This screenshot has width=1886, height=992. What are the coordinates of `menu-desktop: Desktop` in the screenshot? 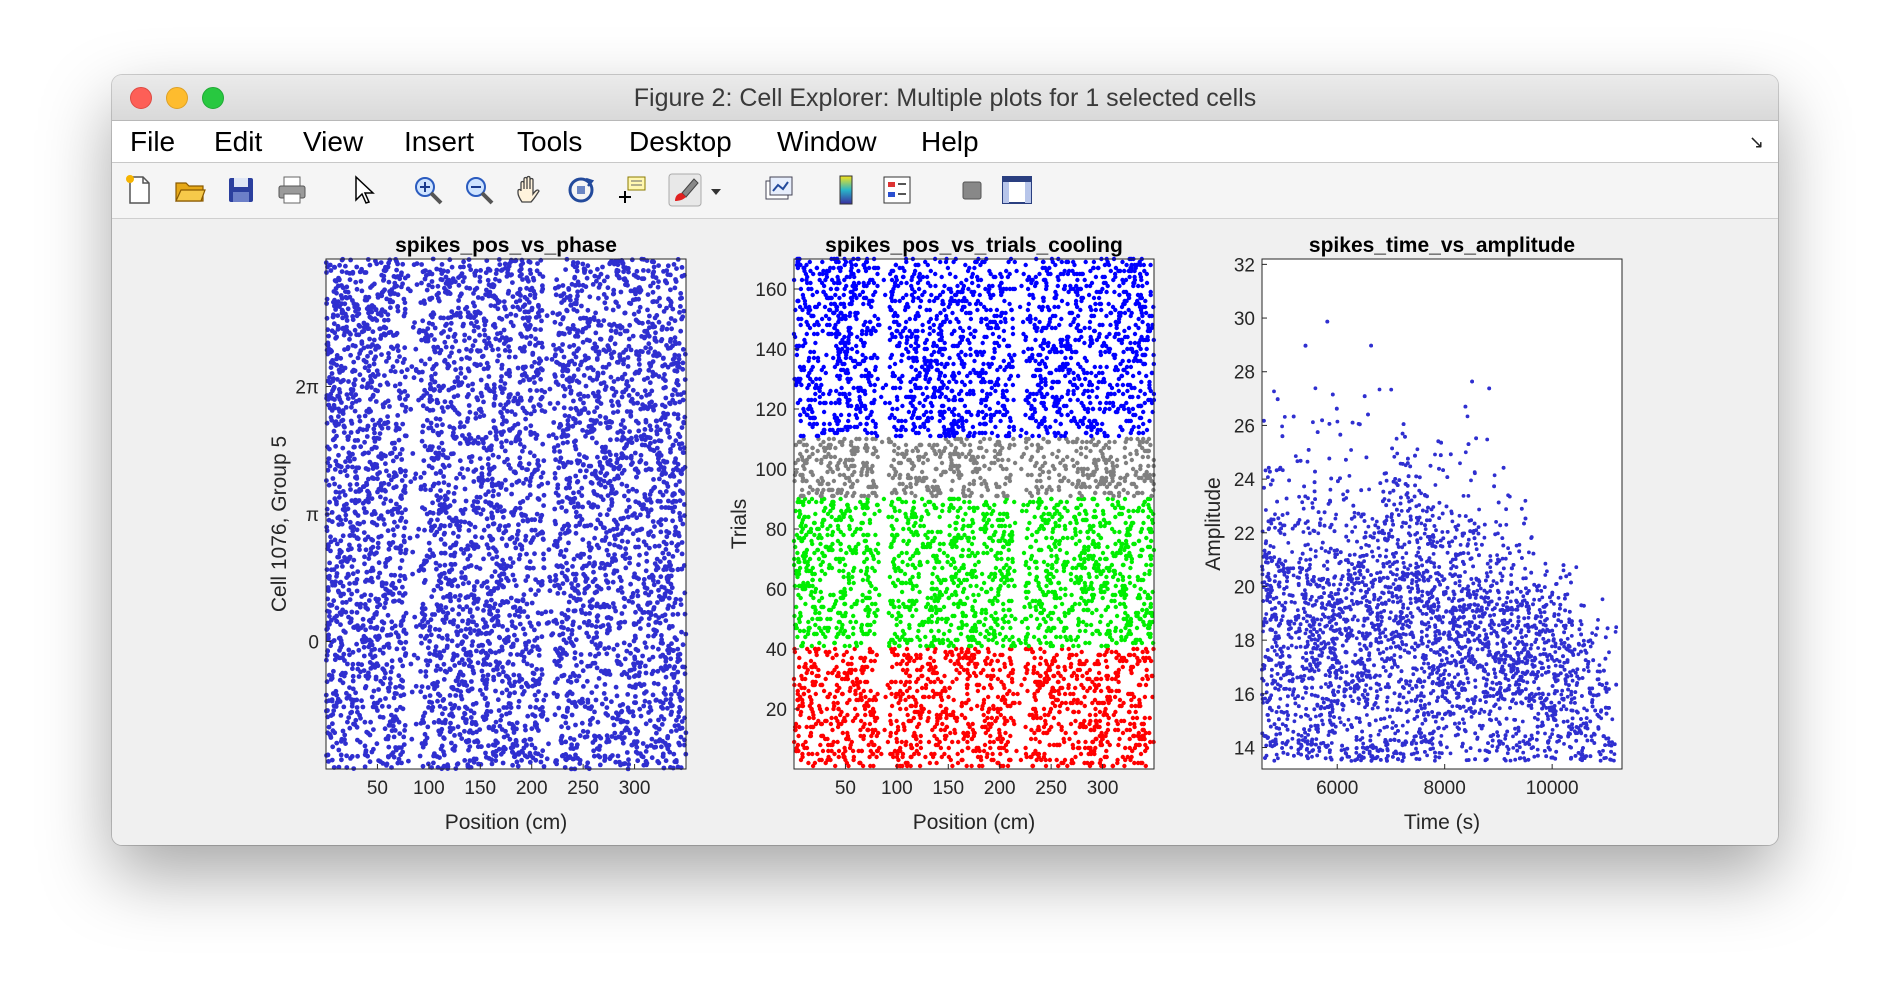 It's located at (680, 141).